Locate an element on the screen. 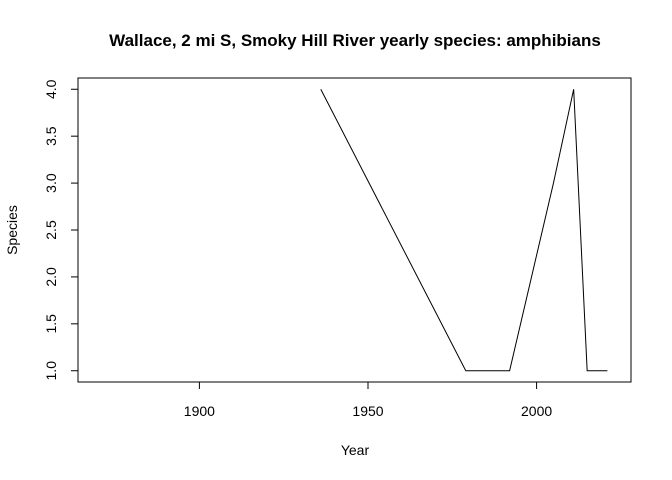 The image size is (672, 480). x-tick-label: 1900 is located at coordinates (199, 411).